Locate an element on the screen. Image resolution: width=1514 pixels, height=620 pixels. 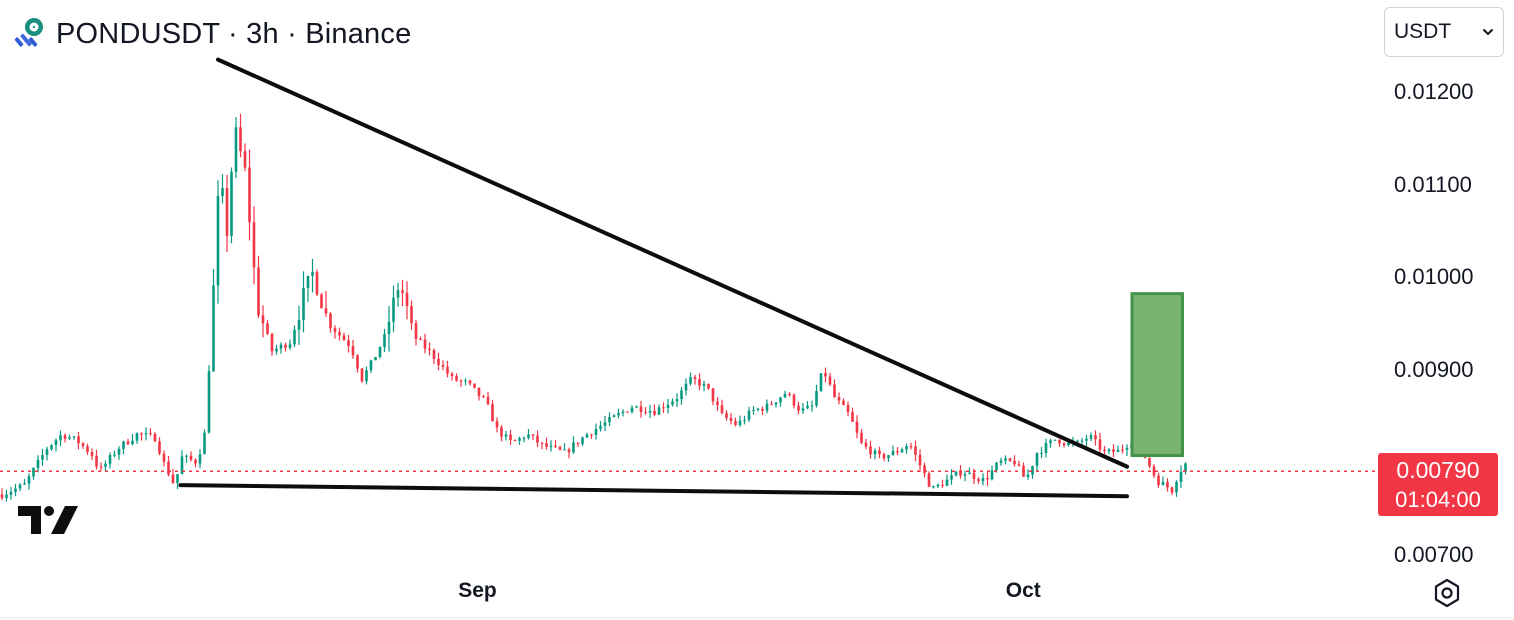
symbol-title: PONDUSDT · 3h · Binance is located at coordinates (234, 33).